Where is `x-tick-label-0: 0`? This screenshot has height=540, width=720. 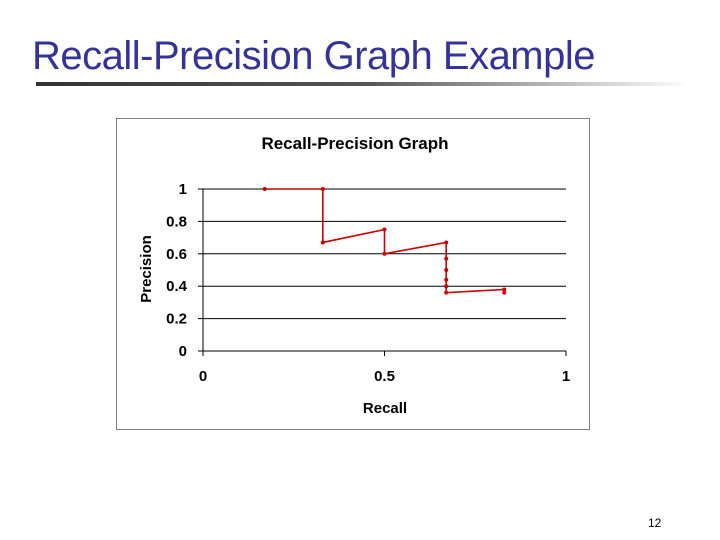
x-tick-label-0: 0 is located at coordinates (203, 376).